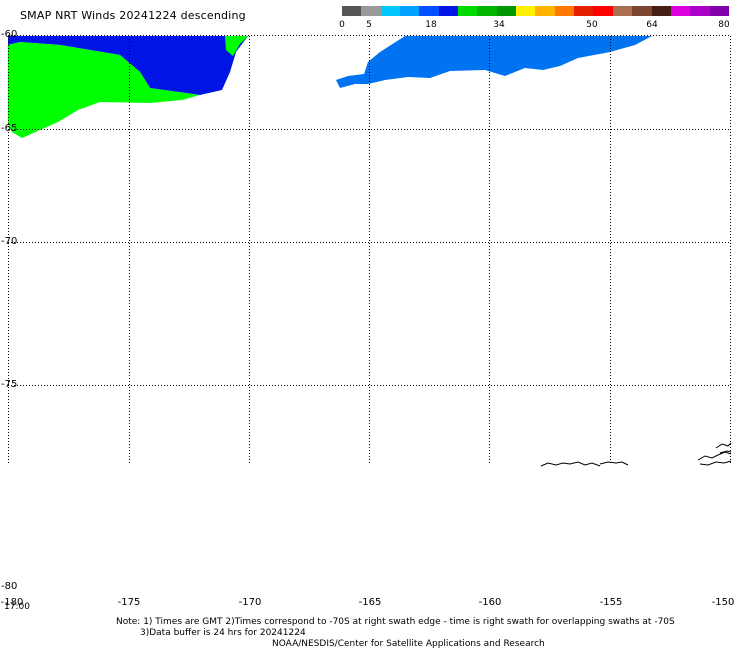  I want to click on latitude-label: -70, so click(9, 241).